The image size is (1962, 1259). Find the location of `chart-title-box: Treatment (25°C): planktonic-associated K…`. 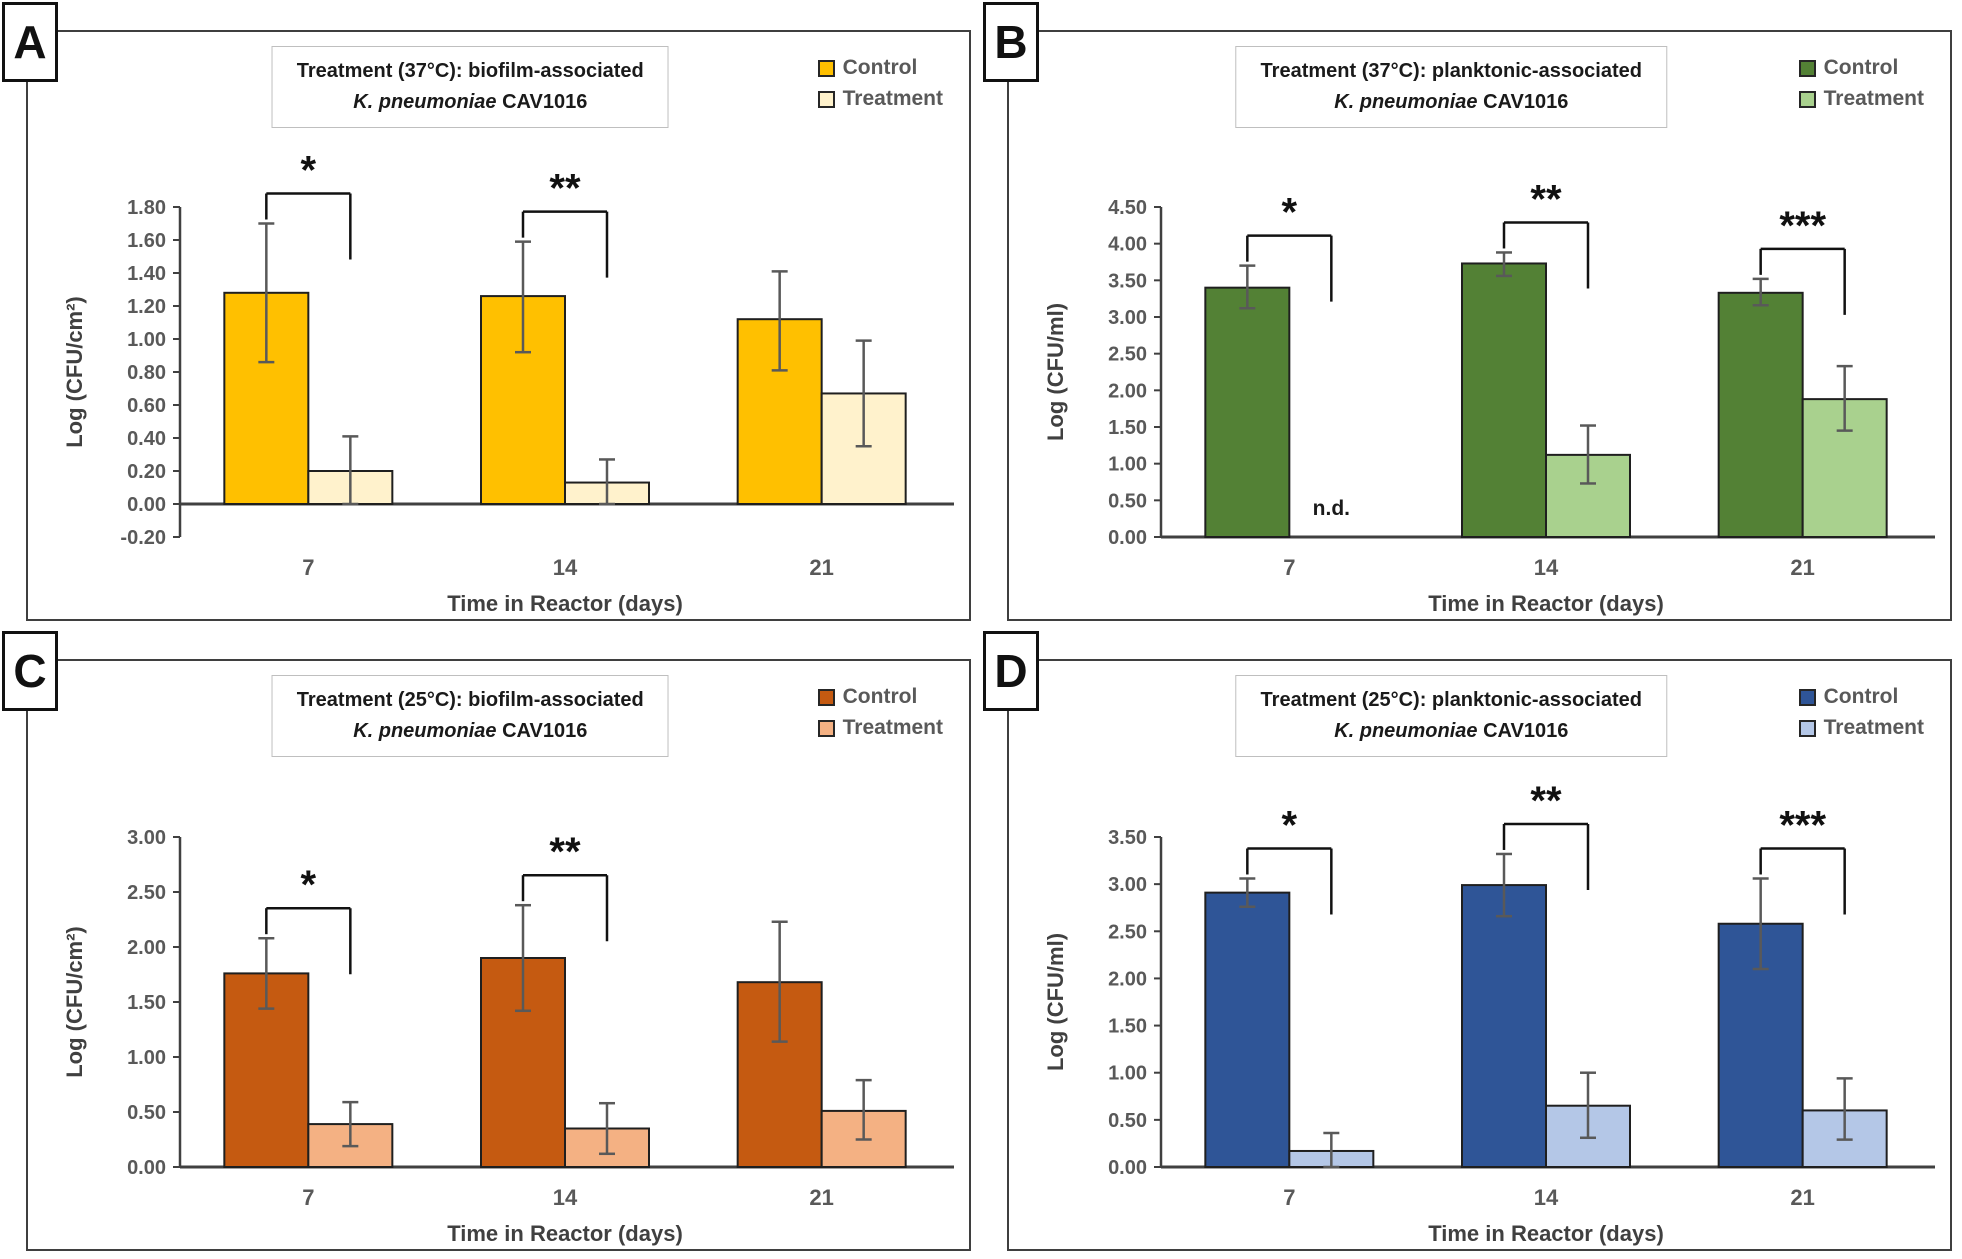

chart-title-box: Treatment (25°C): planktonic-associated K… is located at coordinates (1451, 716).